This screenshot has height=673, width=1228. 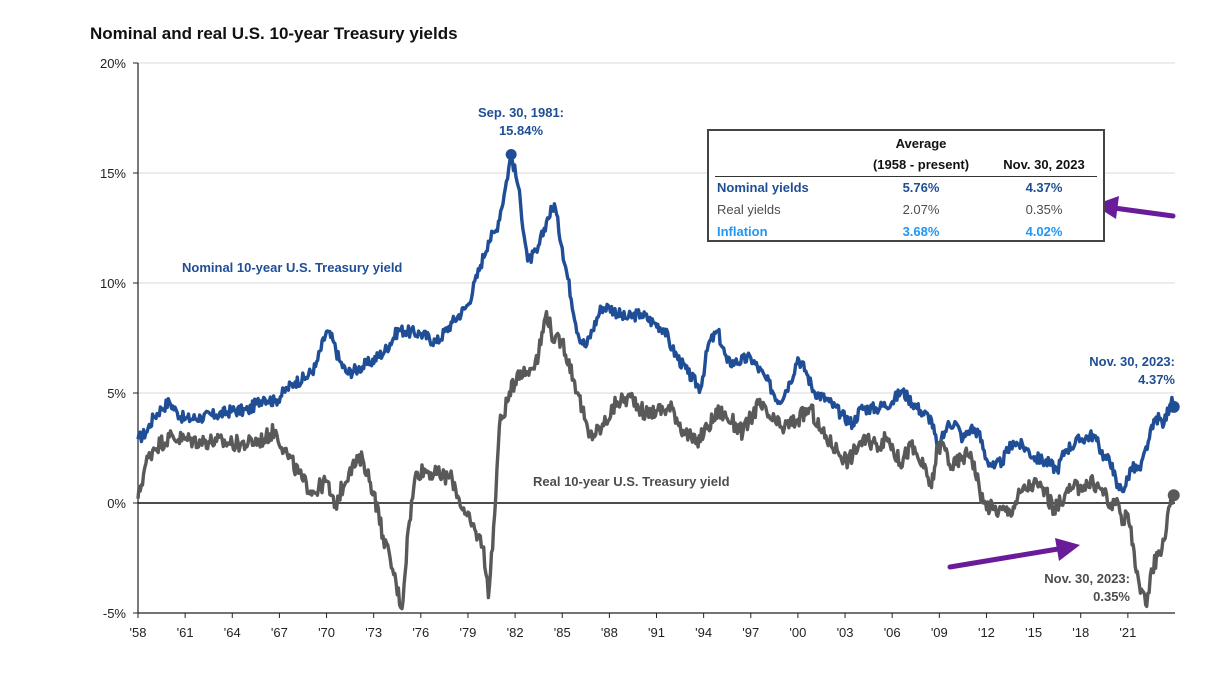 I want to click on arrow-to-real-end-head, so click(x=1067, y=549).